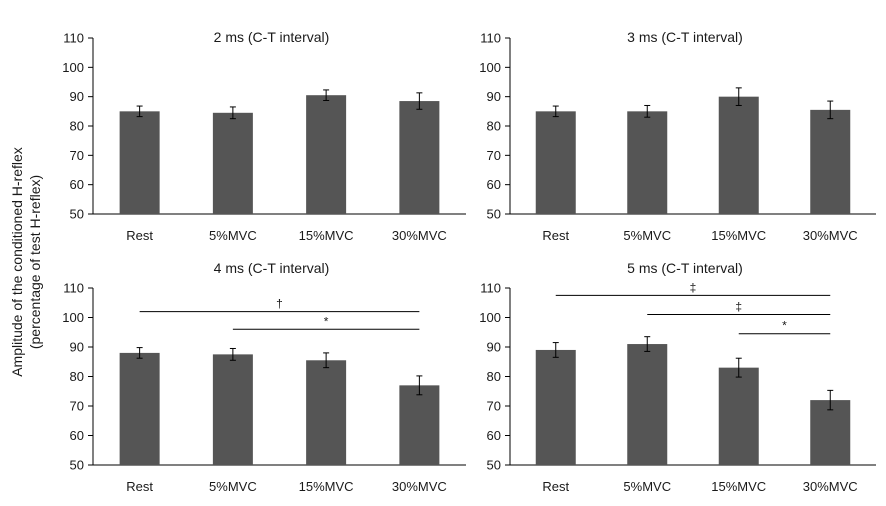 This screenshot has width=886, height=506. Describe the element at coordinates (685, 268) in the screenshot. I see `chart-title: 5 ms (C-T interval)` at that location.